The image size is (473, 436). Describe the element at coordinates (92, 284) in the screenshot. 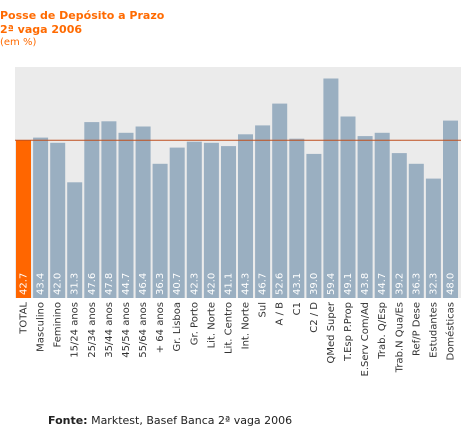

I see `value-label-4: 47.6` at that location.